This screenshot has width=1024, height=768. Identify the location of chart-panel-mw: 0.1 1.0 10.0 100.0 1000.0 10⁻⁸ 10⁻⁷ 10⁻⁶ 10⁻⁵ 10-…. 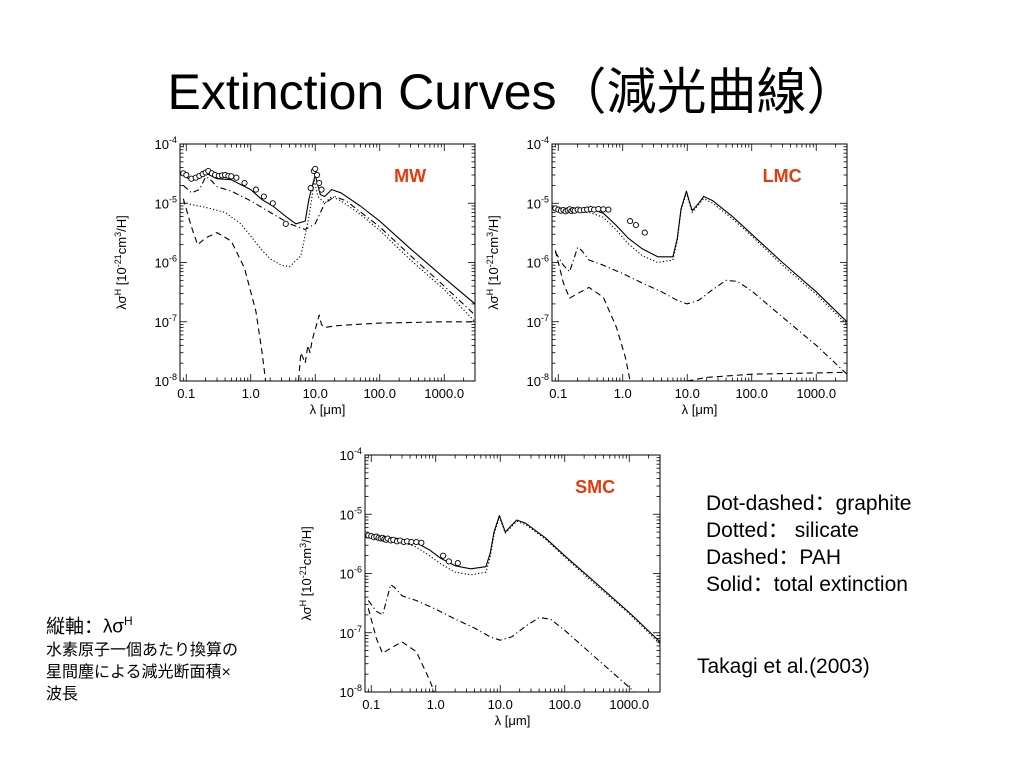
(295, 282).